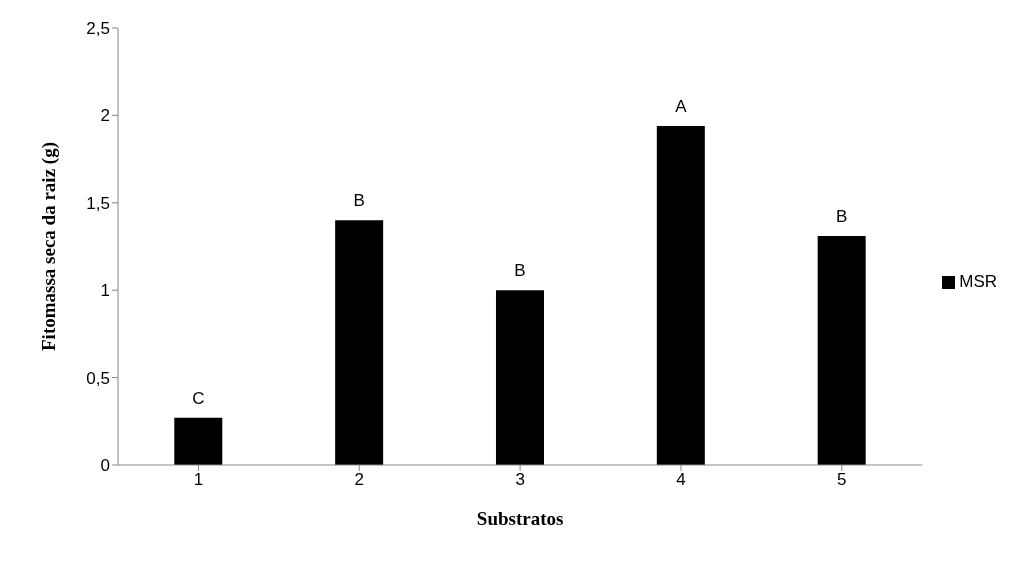 Image resolution: width=1035 pixels, height=563 pixels. What do you see at coordinates (98, 203) in the screenshot?
I see `y-tick-label: 1,5` at bounding box center [98, 203].